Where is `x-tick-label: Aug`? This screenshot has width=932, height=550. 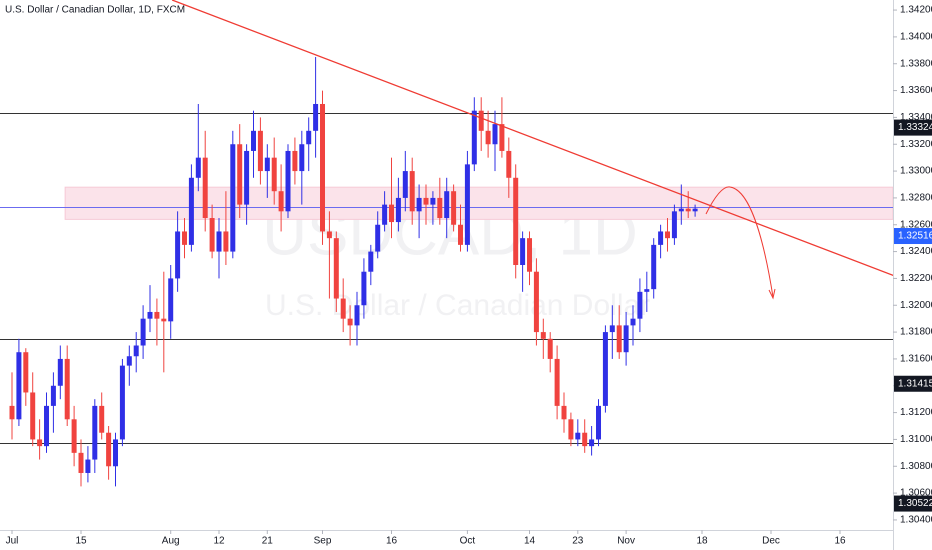 x-tick-label: Aug is located at coordinates (171, 541).